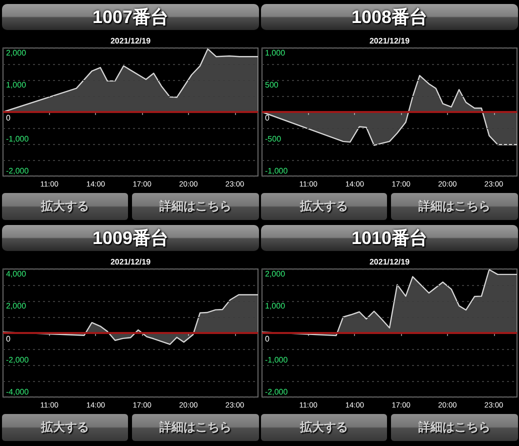  Describe the element at coordinates (130, 238) in the screenshot. I see `chart-title: 1009番台` at that location.